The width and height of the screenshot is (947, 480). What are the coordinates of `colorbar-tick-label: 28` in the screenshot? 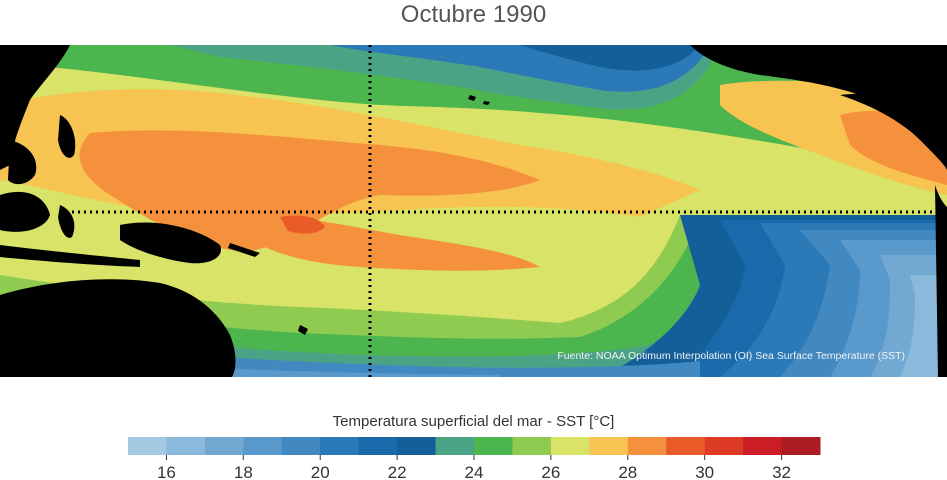 It's located at (627, 471).